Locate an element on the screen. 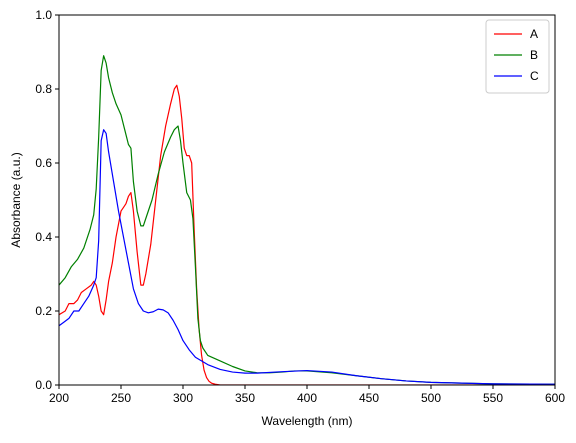 This screenshot has width=576, height=443. x-axis-label: Wavelength (nm) is located at coordinates (307, 421).